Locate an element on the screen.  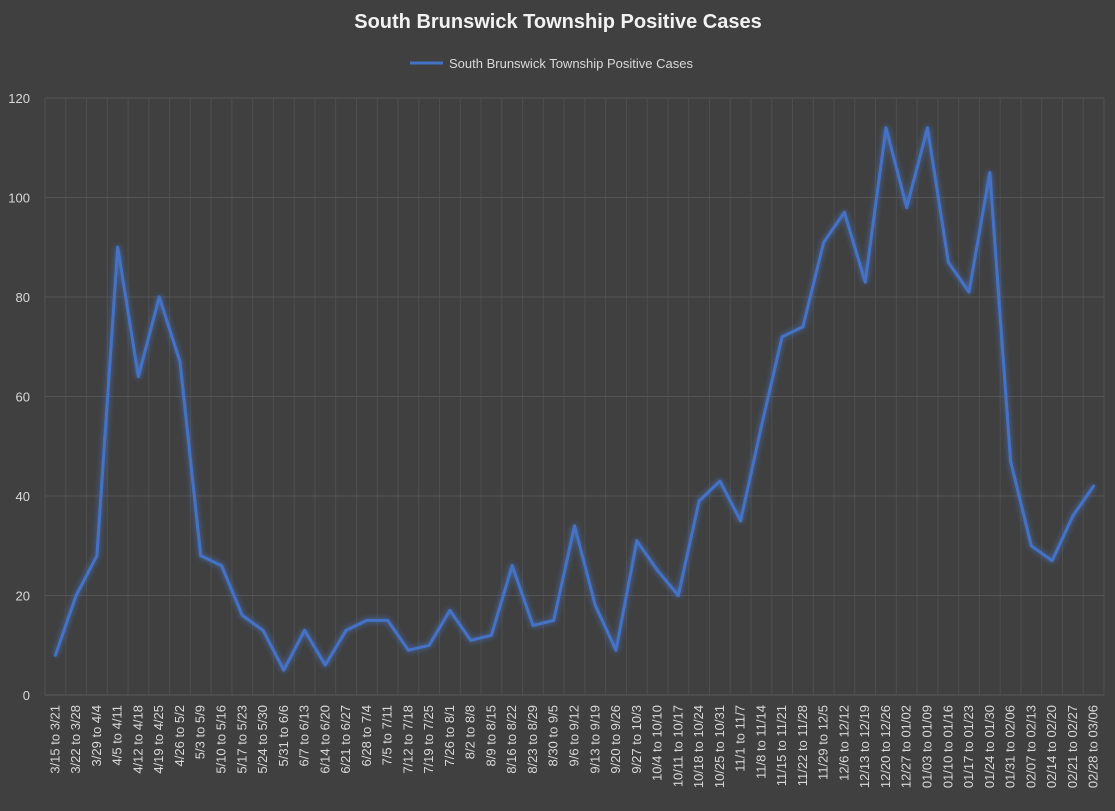
x-tick-label: 01/10 to 01/16 is located at coordinates (947, 746).